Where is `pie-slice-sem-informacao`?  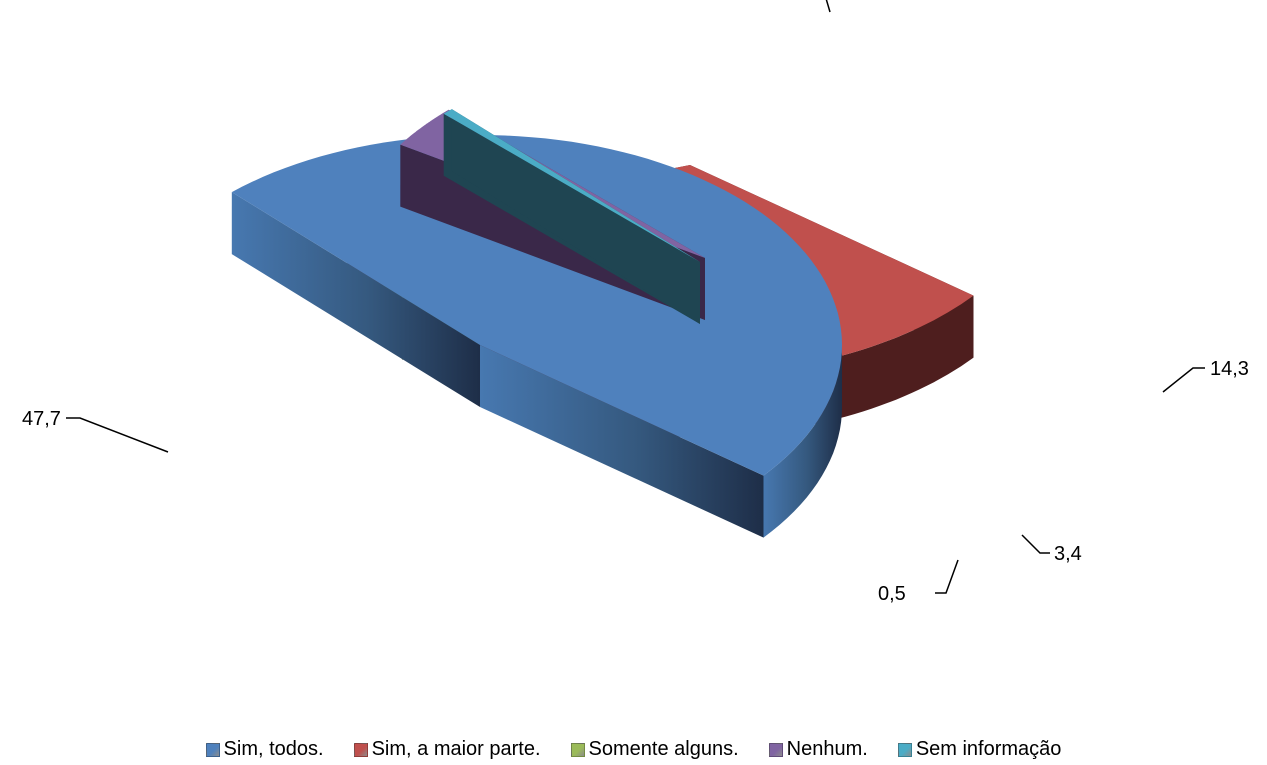
pie-slice-sem-informacao is located at coordinates (571, 216).